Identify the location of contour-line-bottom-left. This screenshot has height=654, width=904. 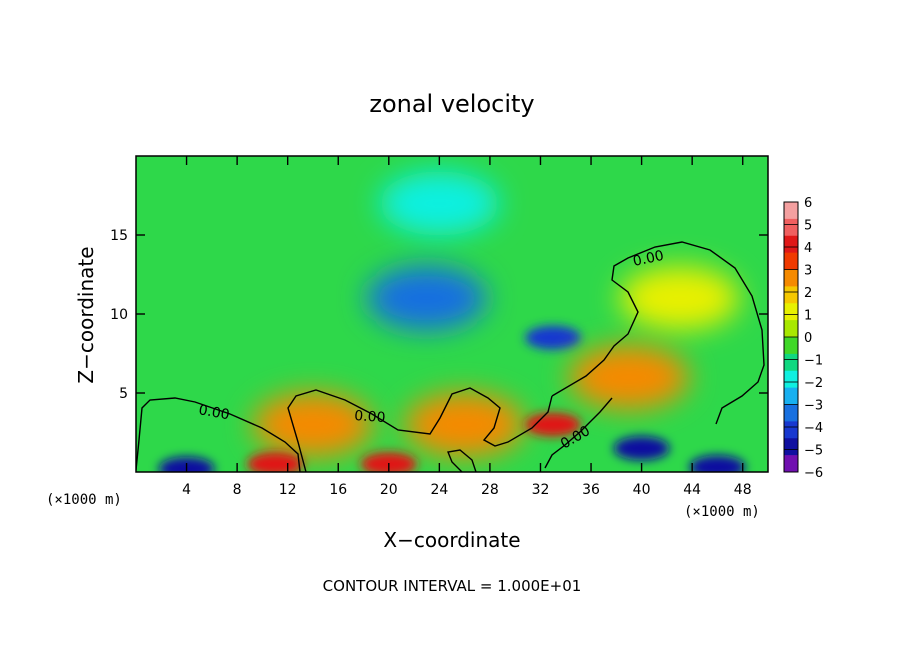
(462, 460).